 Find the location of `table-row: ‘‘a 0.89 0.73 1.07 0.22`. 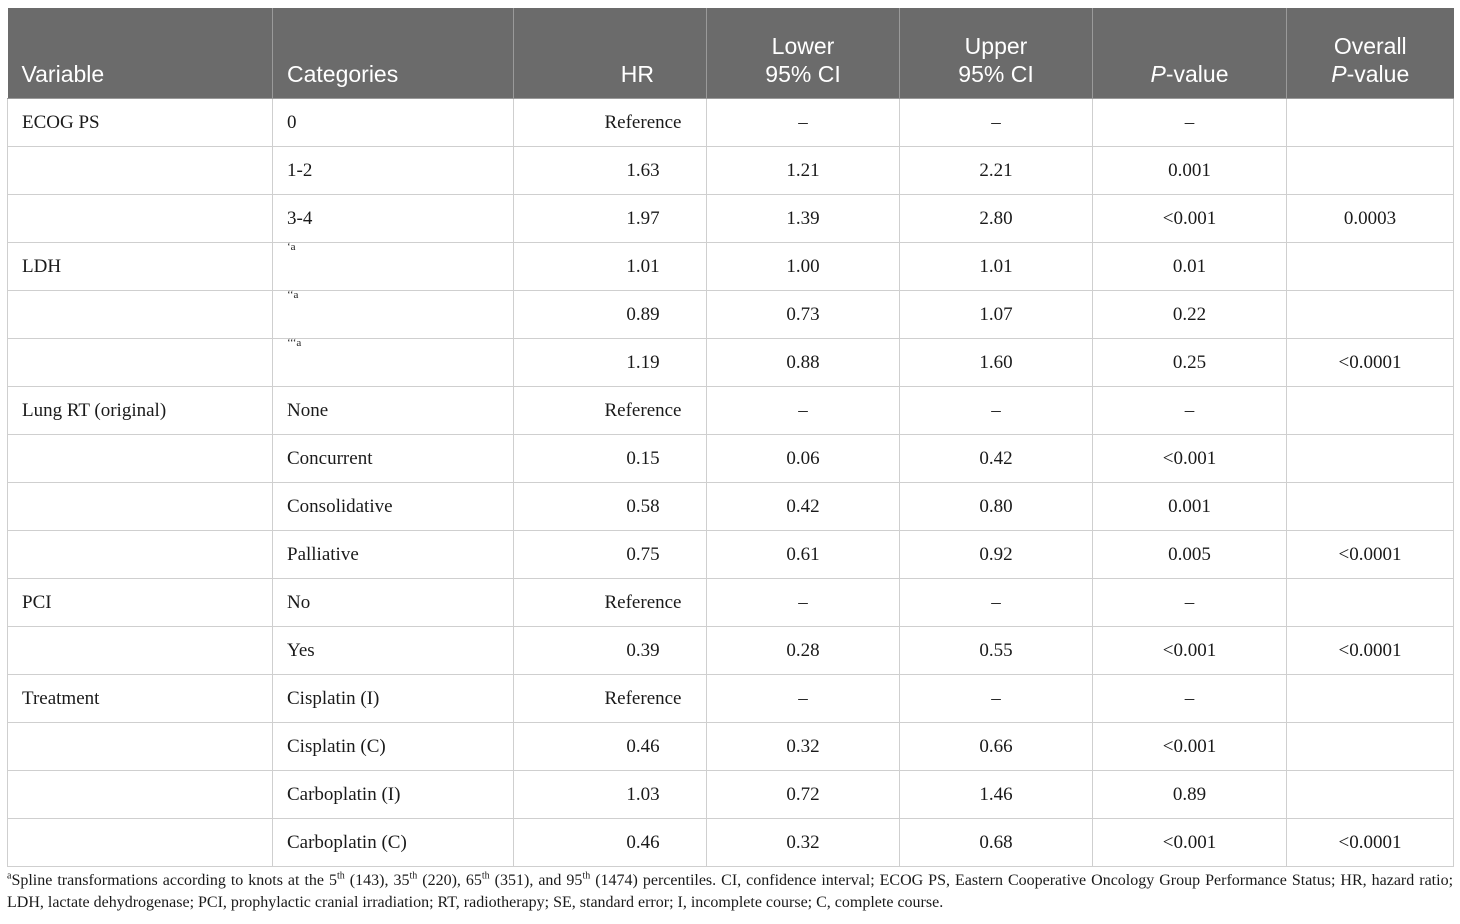

table-row: ‘‘a 0.89 0.73 1.07 0.22 is located at coordinates (730, 313).